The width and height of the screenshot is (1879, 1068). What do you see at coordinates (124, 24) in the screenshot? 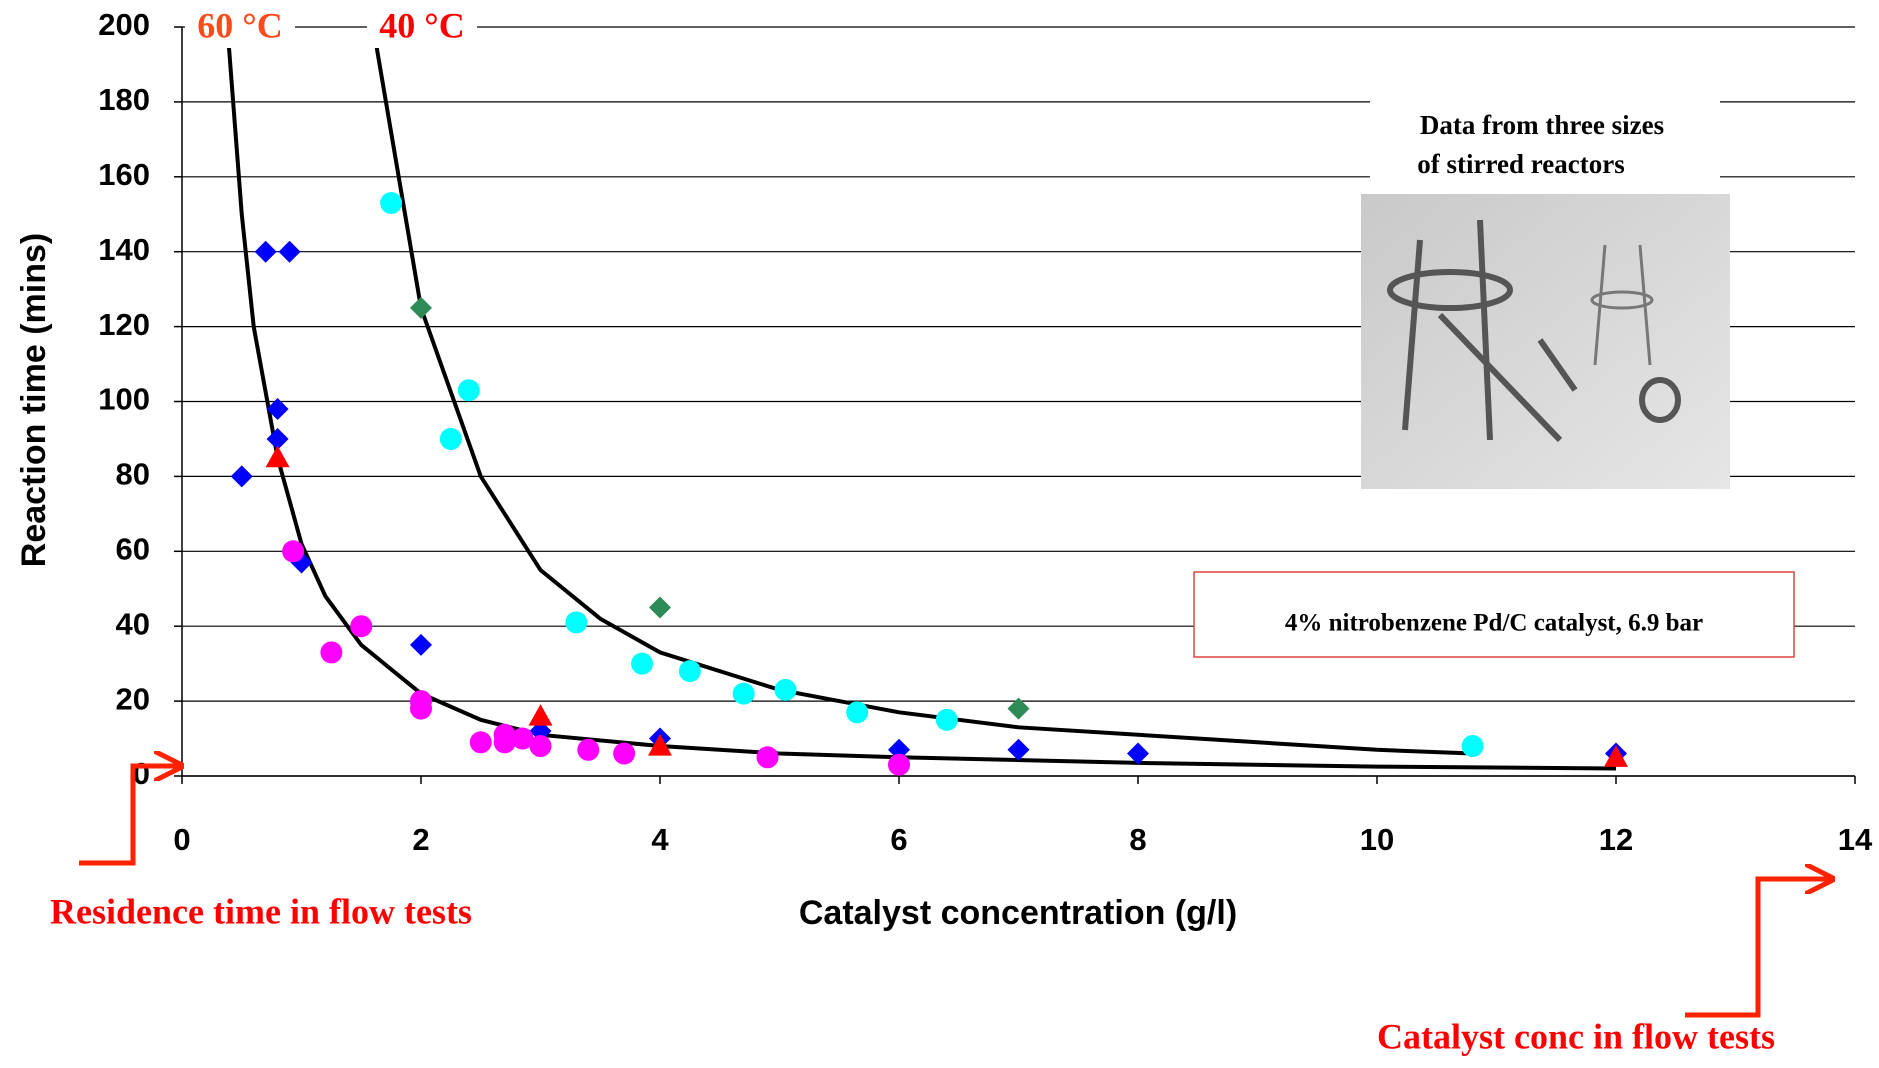
I see `y-tick-label: 200` at bounding box center [124, 24].